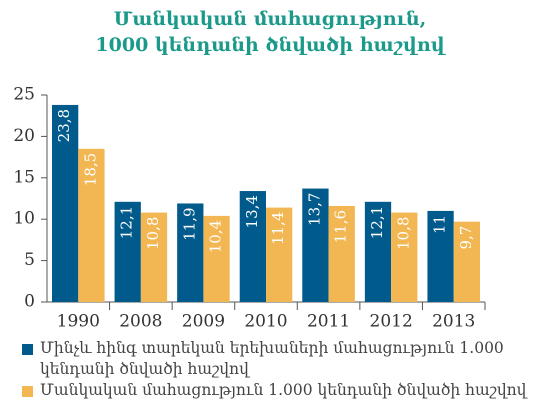 This screenshot has width=538, height=415. I want to click on value-label: 11, so click(440, 224).